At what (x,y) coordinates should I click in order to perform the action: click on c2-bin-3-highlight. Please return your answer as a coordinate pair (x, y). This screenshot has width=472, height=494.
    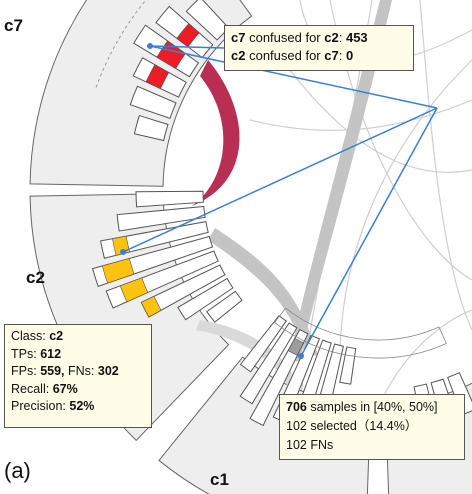
    Looking at the image, I should click on (134, 290).